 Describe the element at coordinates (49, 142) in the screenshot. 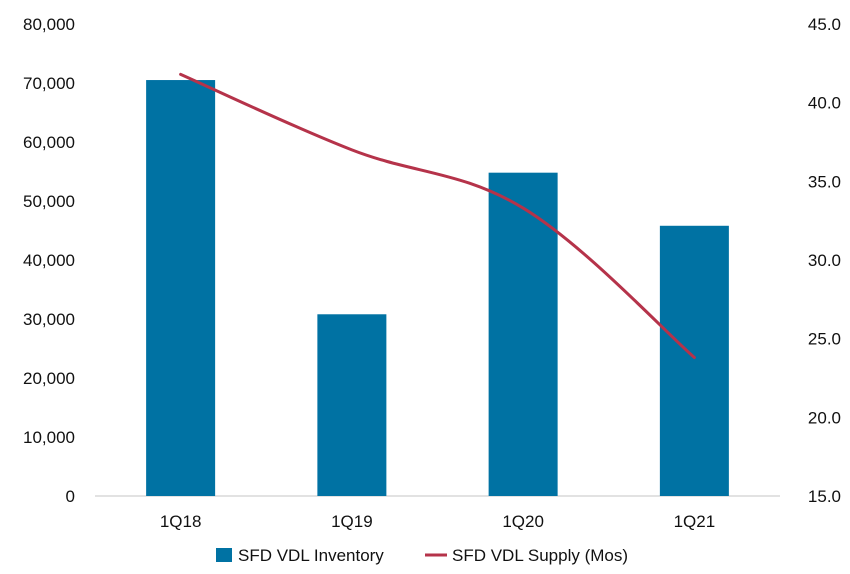

I see `left-tick-label: 60,000` at that location.